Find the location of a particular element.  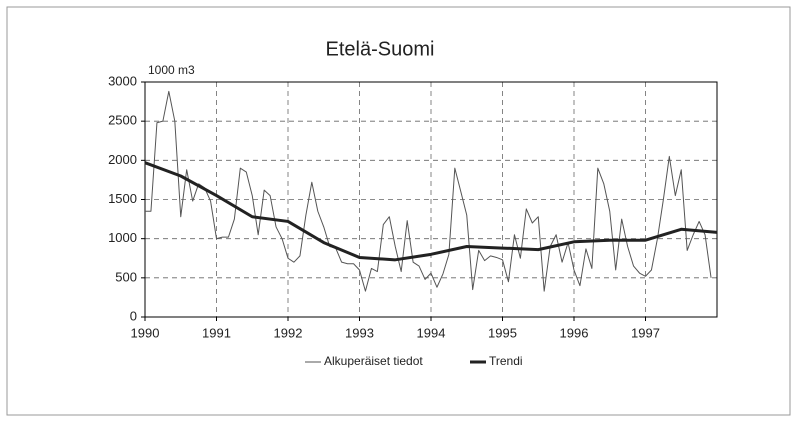

y-tick-label: 1500 is located at coordinates (122, 198).